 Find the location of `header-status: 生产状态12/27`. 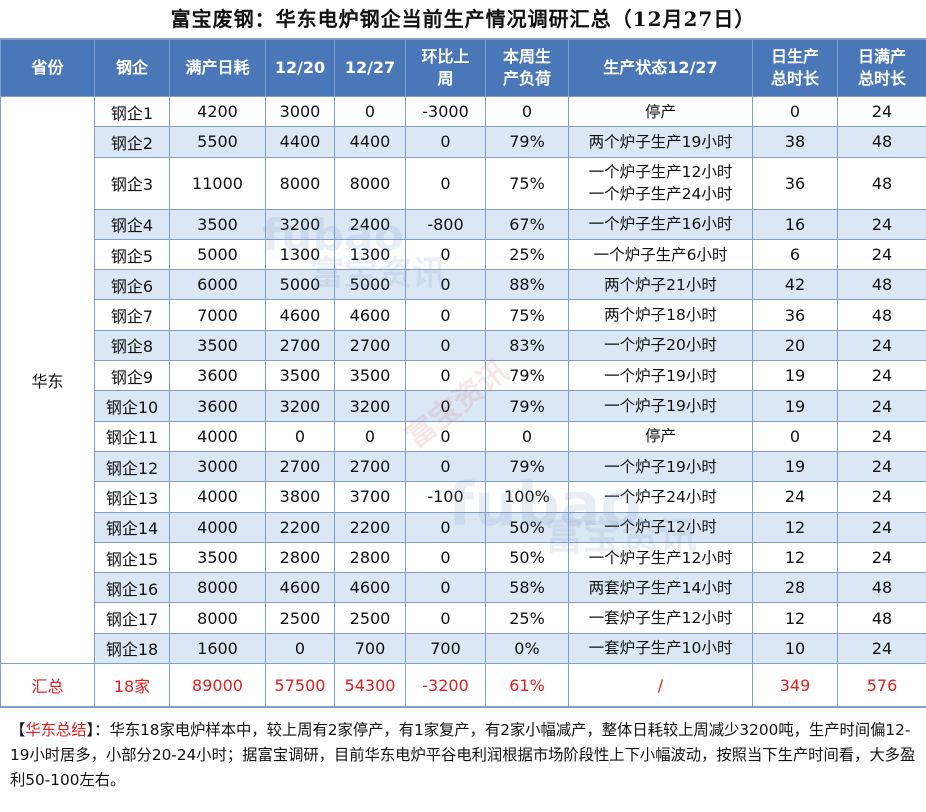

header-status: 生产状态12/27 is located at coordinates (660, 68).